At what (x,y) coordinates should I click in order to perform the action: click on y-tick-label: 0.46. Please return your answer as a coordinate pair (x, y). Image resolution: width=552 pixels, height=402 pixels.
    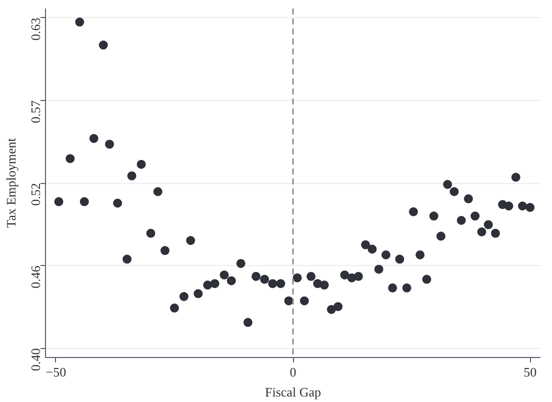
    Looking at the image, I should click on (35, 276).